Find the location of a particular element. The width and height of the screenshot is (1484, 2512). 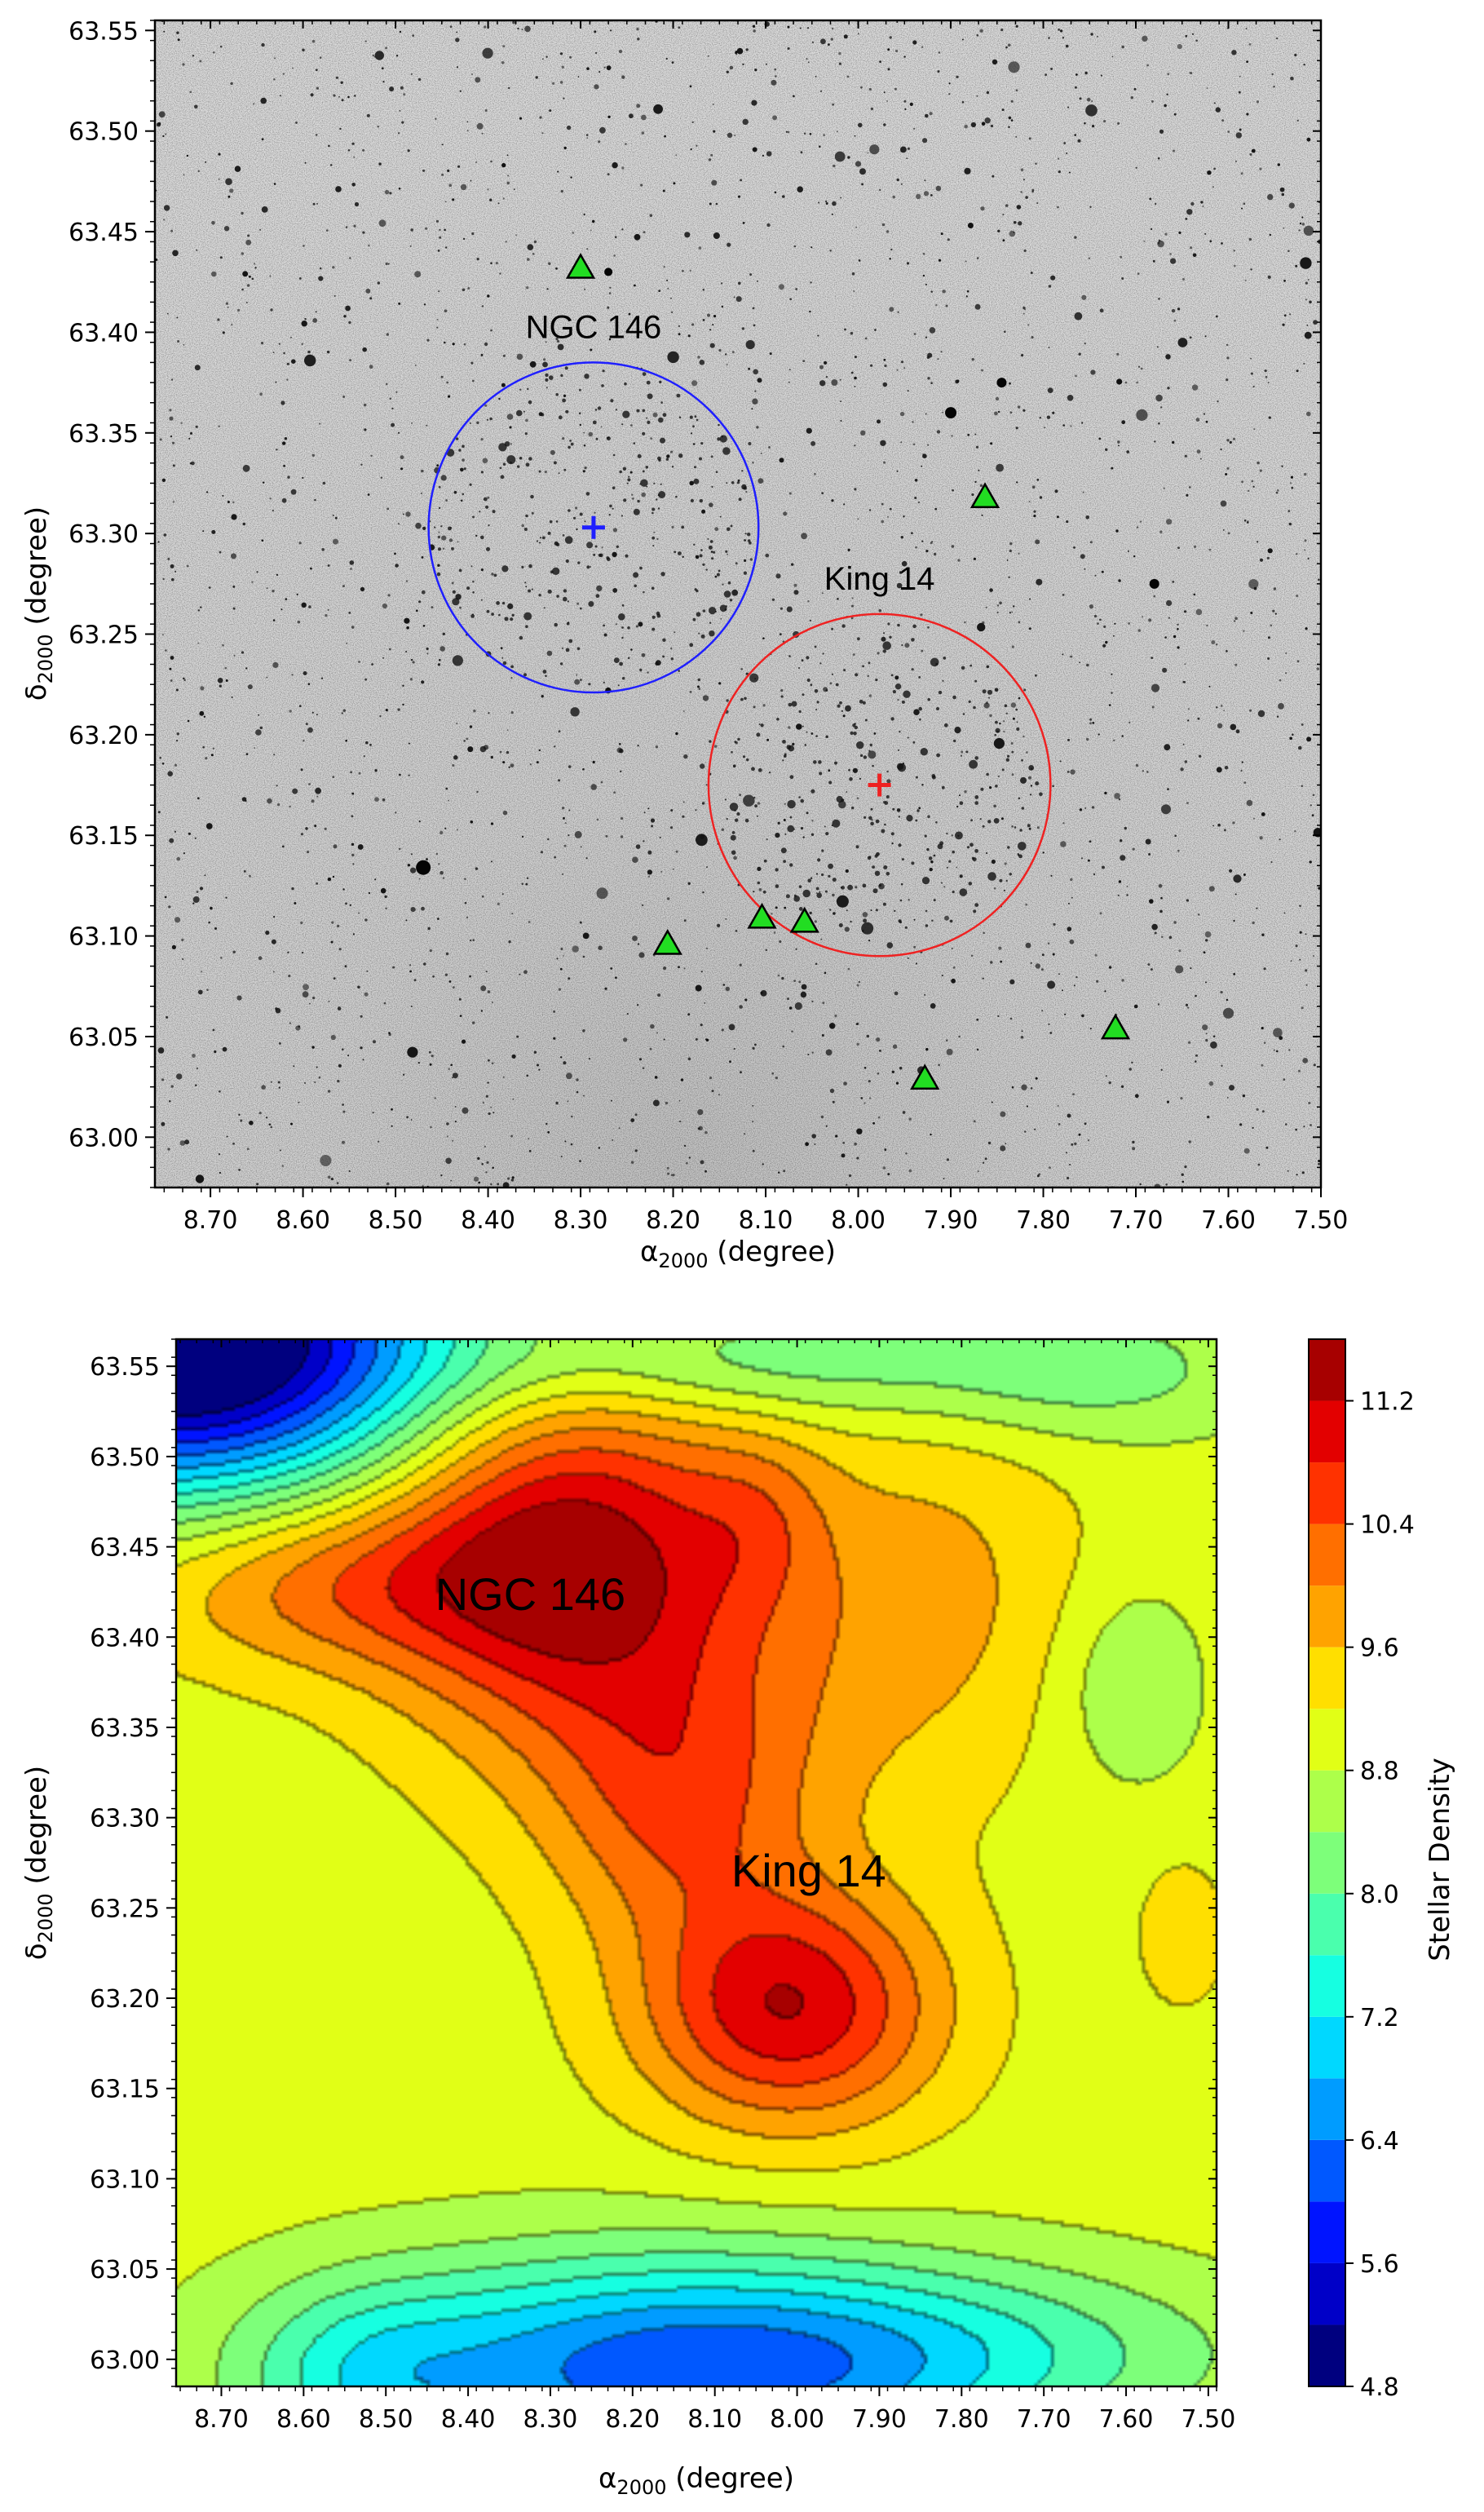

x-tick-label: 7.70 is located at coordinates (1044, 2420).